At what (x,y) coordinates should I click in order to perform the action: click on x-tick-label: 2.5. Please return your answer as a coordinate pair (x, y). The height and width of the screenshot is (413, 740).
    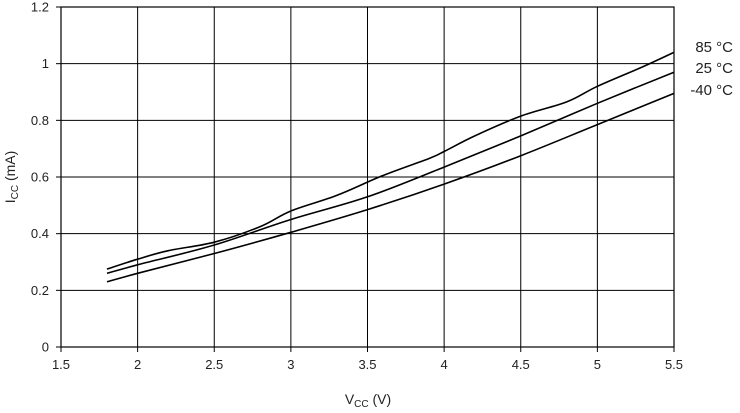
    Looking at the image, I should click on (214, 364).